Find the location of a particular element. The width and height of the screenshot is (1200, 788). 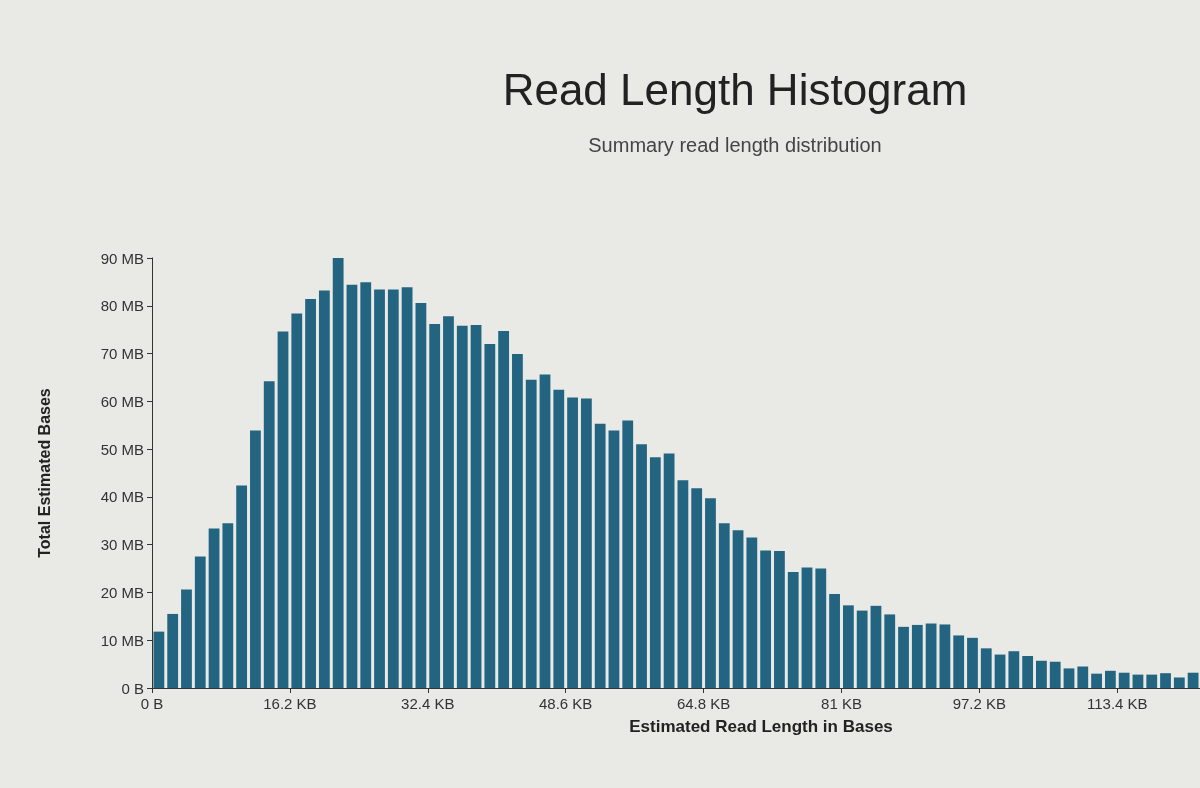

y-tick-label: 20 MB is located at coordinates (122, 592).